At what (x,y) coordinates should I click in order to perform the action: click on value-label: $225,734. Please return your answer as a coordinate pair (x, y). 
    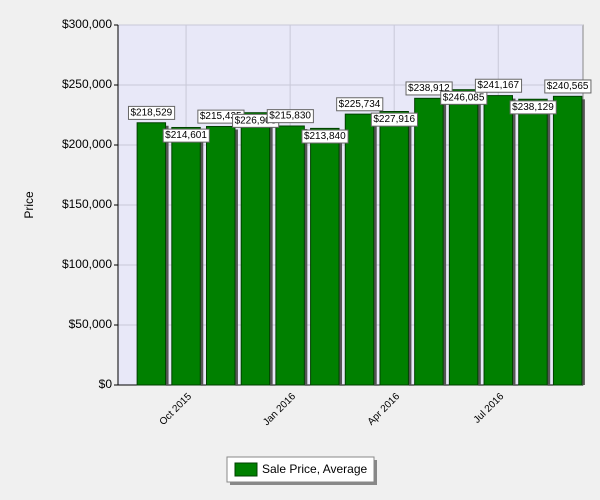
    Looking at the image, I should click on (360, 104).